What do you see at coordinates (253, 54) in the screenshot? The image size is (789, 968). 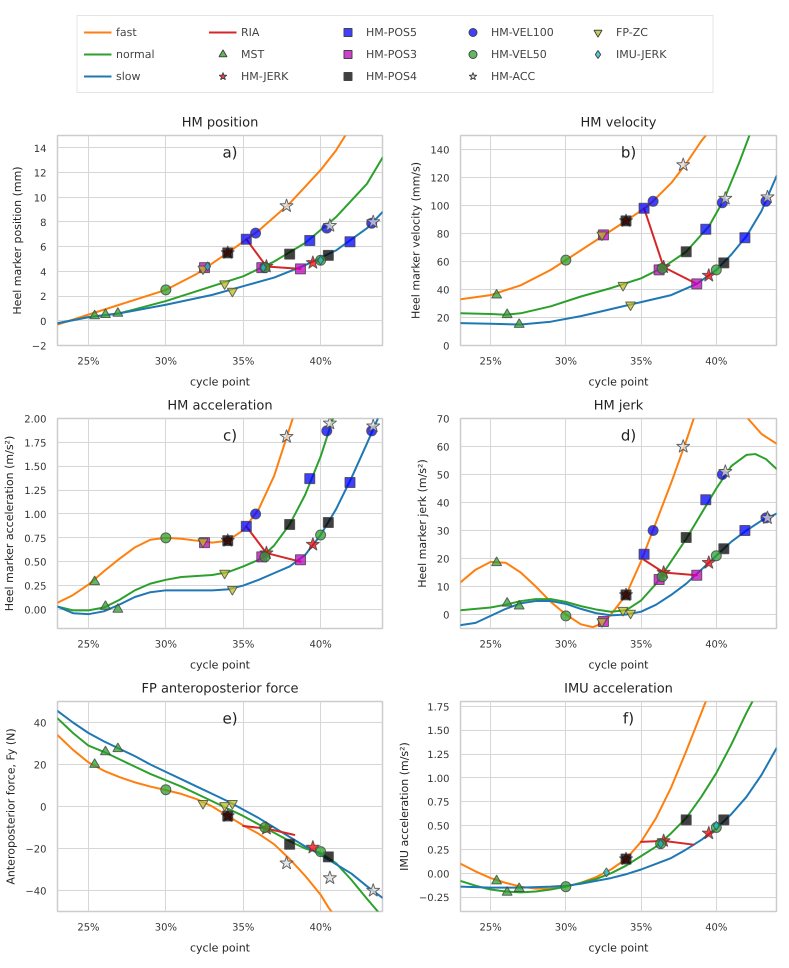 I see `legend-label: MST` at bounding box center [253, 54].